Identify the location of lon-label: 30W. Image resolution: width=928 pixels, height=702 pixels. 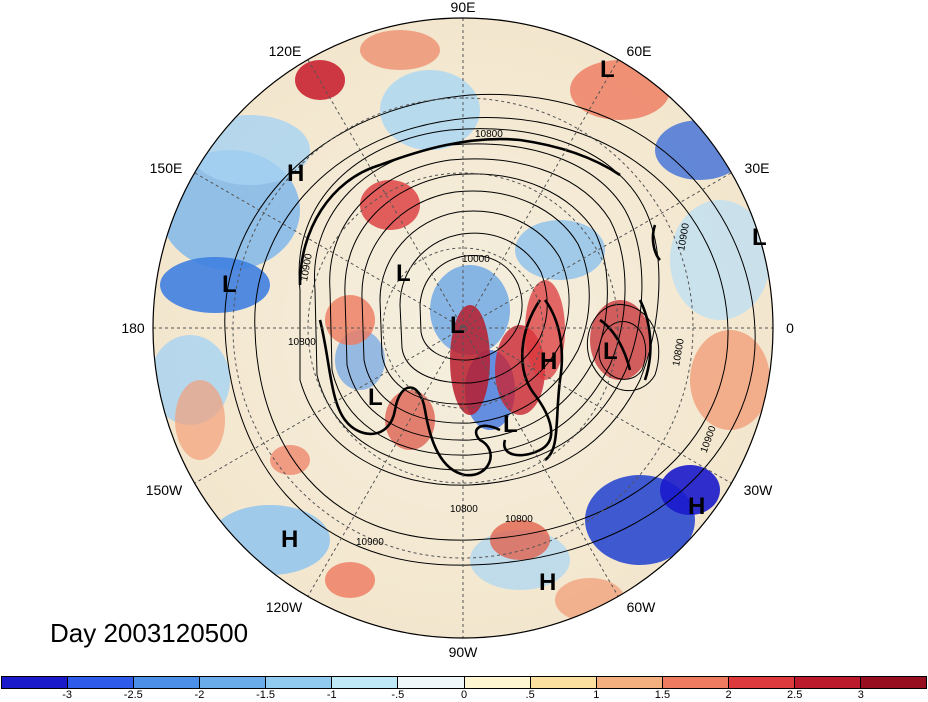
(759, 490).